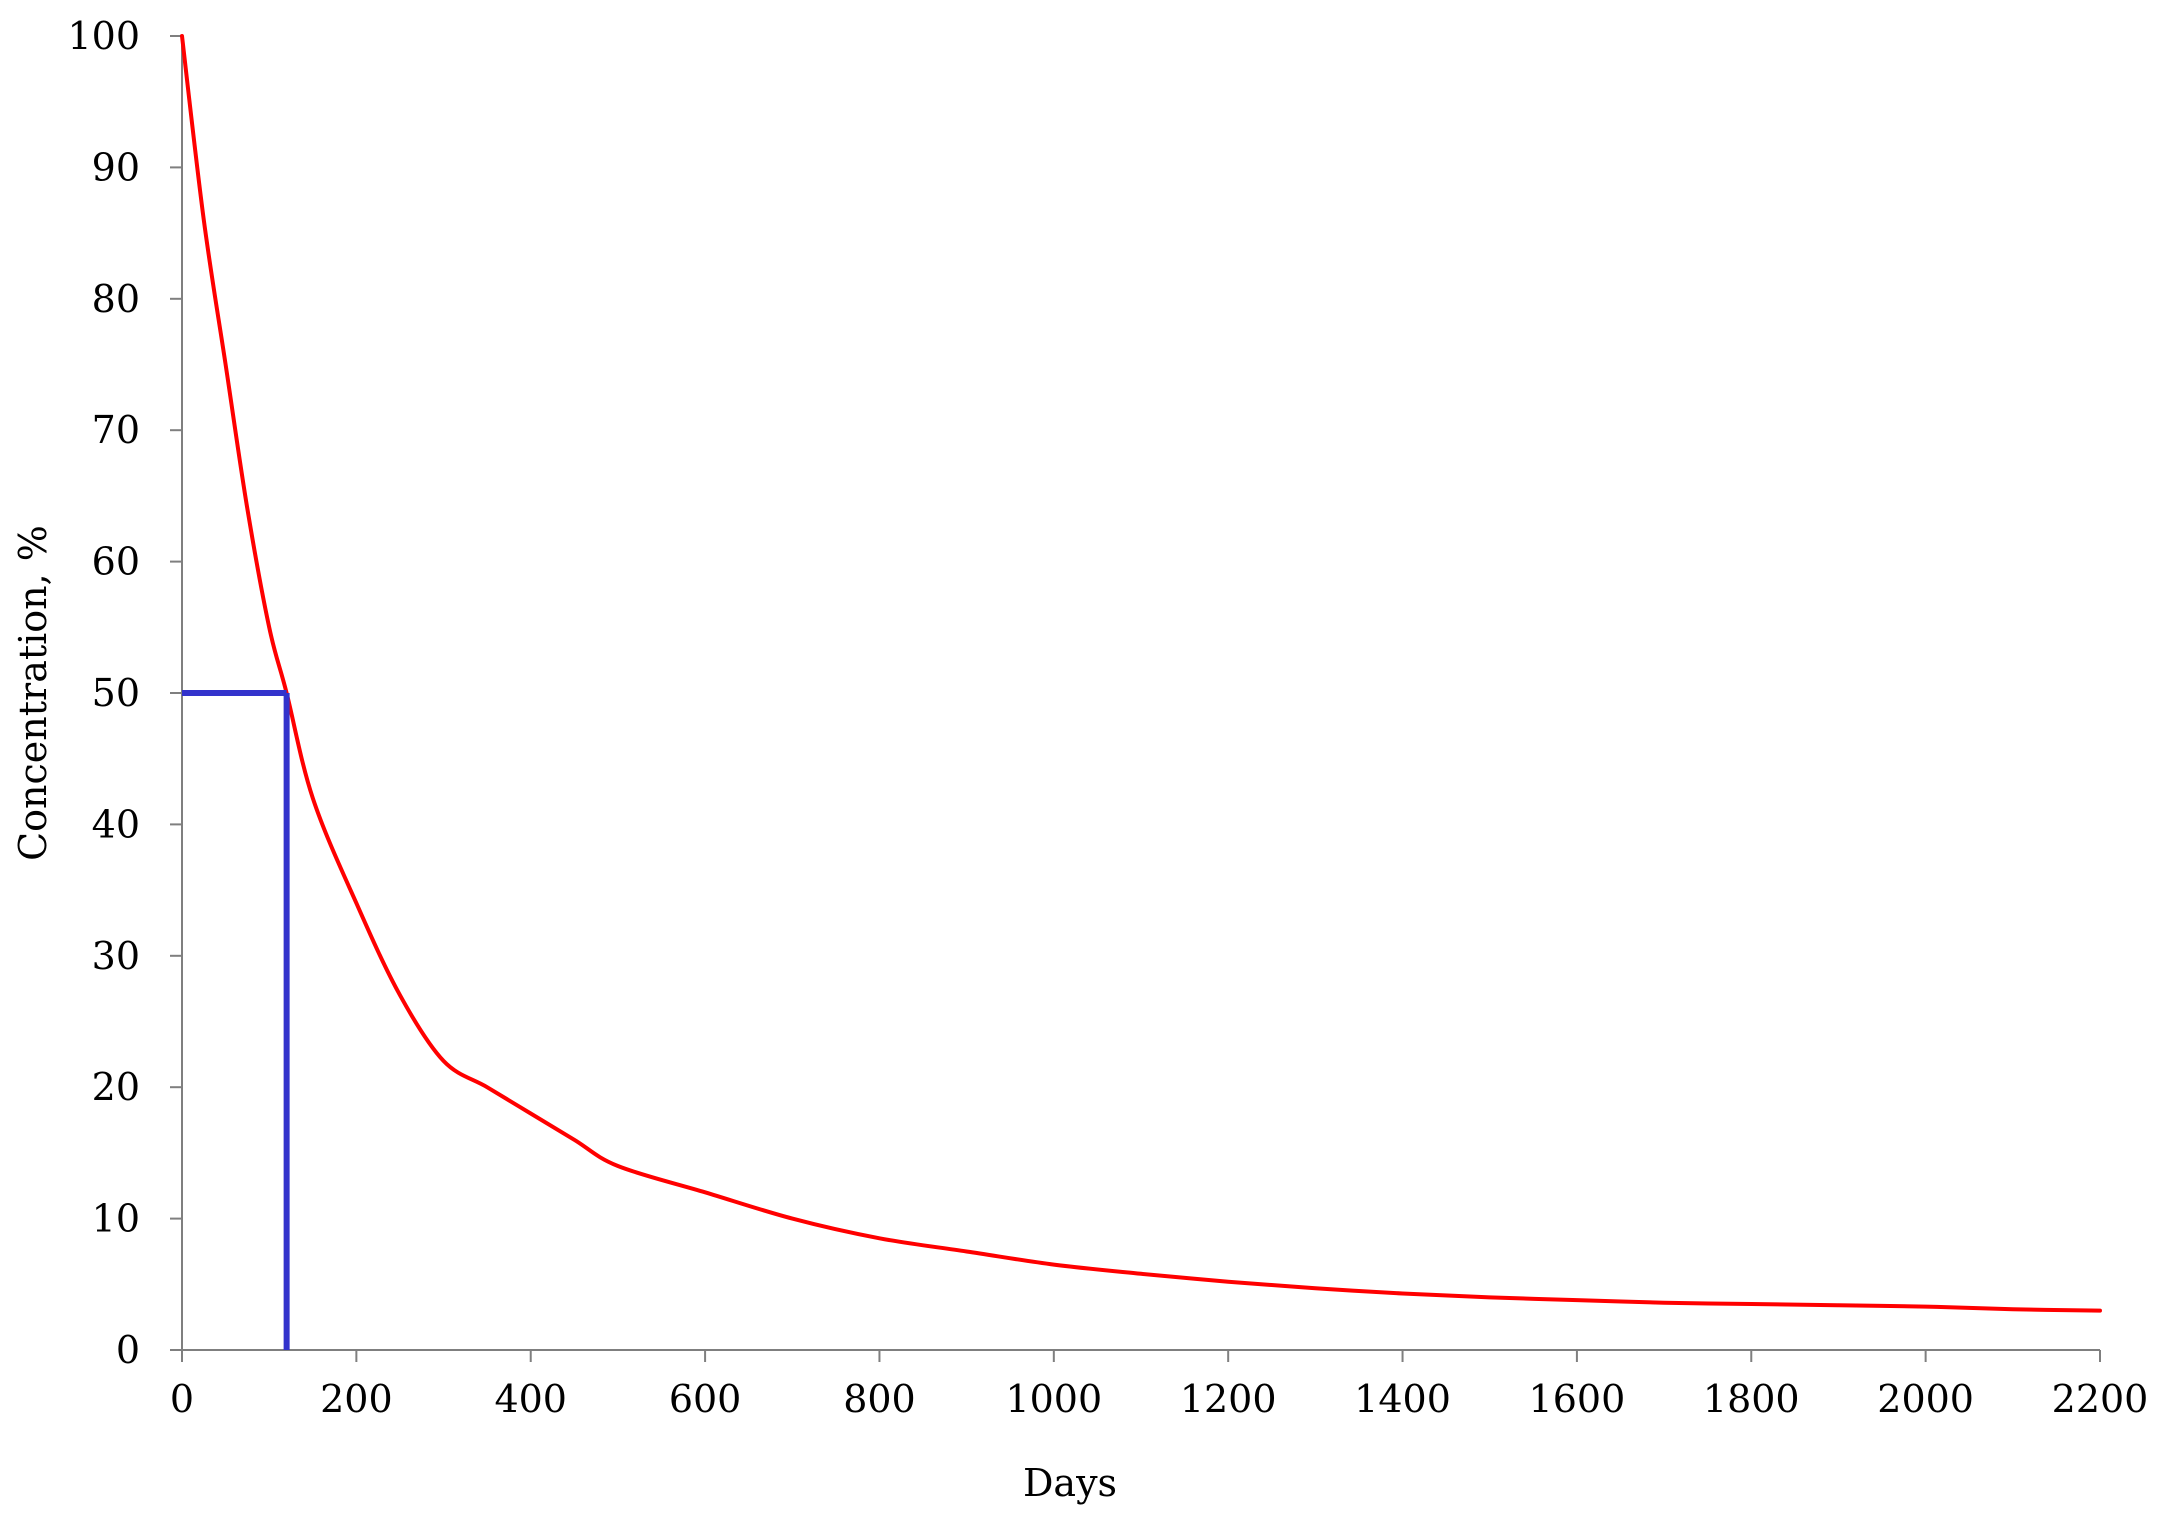 Image resolution: width=2157 pixels, height=1522 pixels. What do you see at coordinates (1925, 1399) in the screenshot?
I see `x-tick-label: 2000` at bounding box center [1925, 1399].